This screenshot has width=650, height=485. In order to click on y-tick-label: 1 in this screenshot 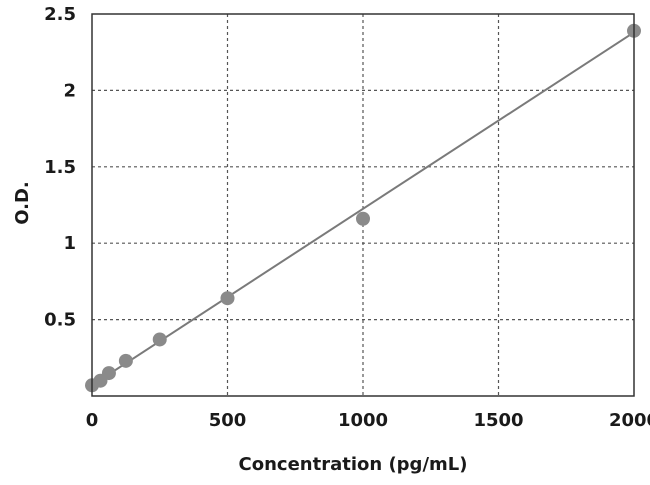, I will do `click(69, 243)`.